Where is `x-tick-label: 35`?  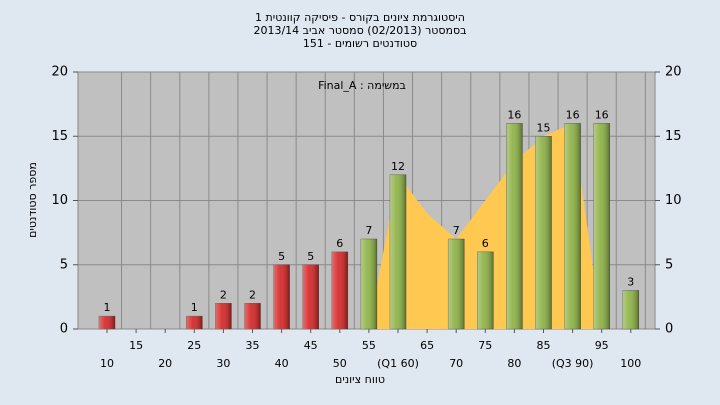 x-tick-label: 35 is located at coordinates (253, 345).